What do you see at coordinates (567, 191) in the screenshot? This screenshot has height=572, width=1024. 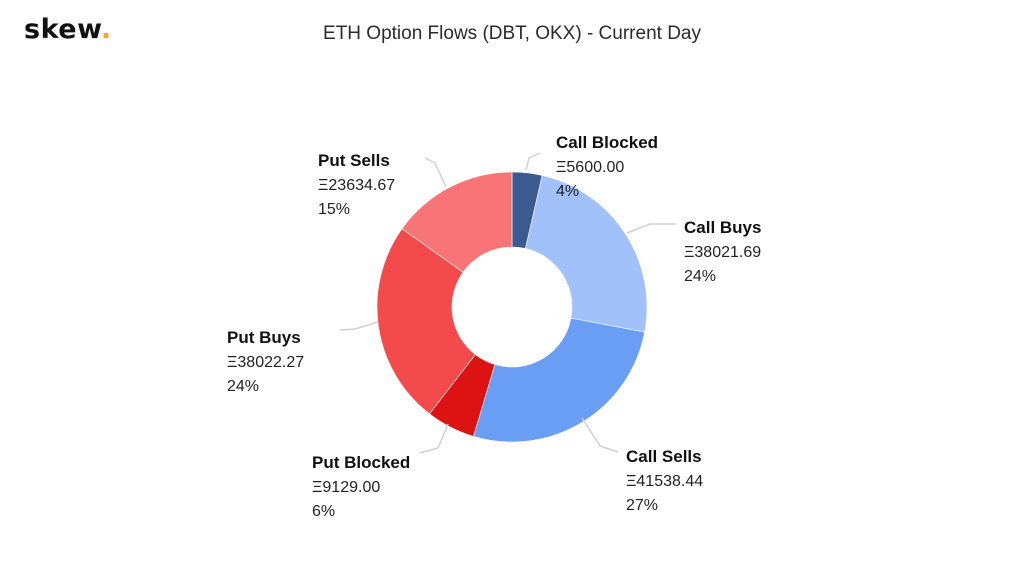 I see `slice-percent: 4%` at bounding box center [567, 191].